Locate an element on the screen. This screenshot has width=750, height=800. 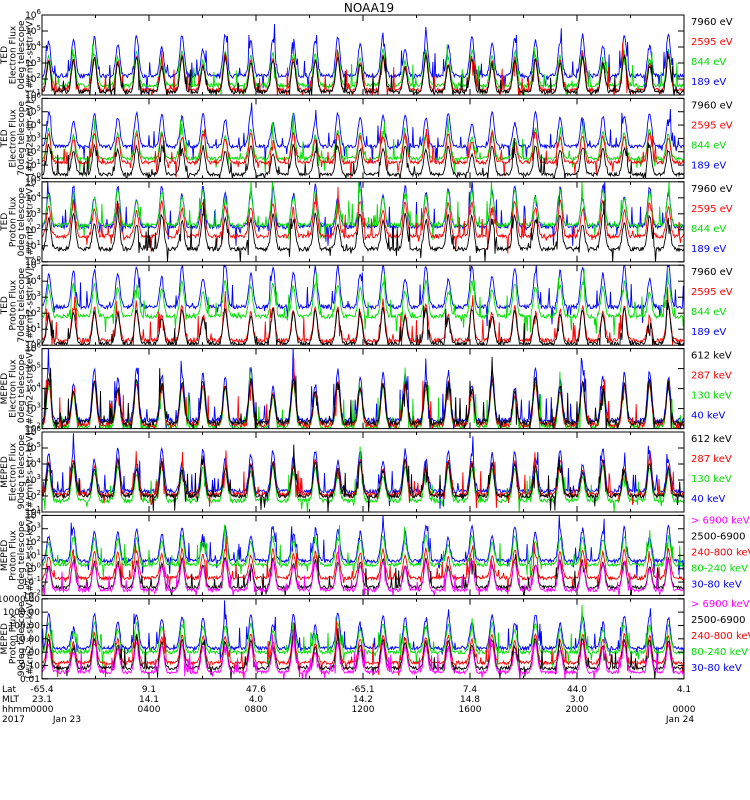
x-tick-label: 4.0 is located at coordinates (256, 700).